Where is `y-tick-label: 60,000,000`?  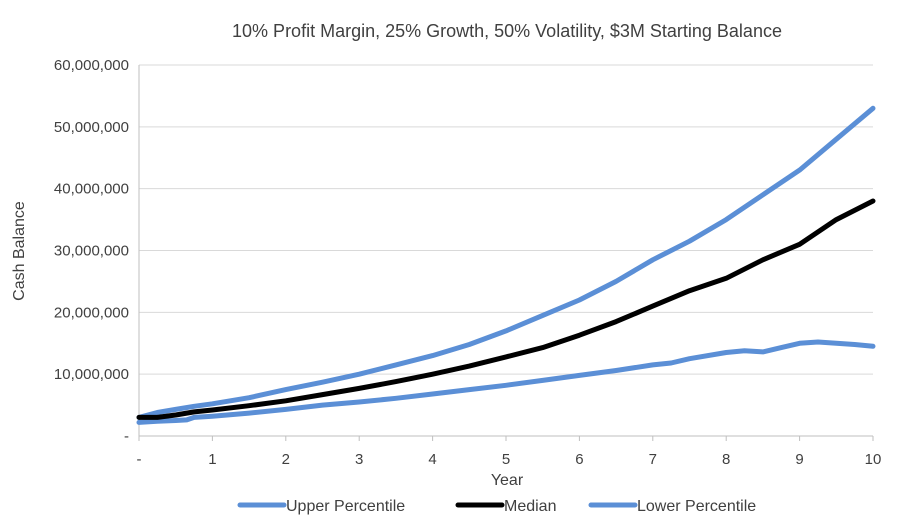
y-tick-label: 60,000,000 is located at coordinates (91, 65).